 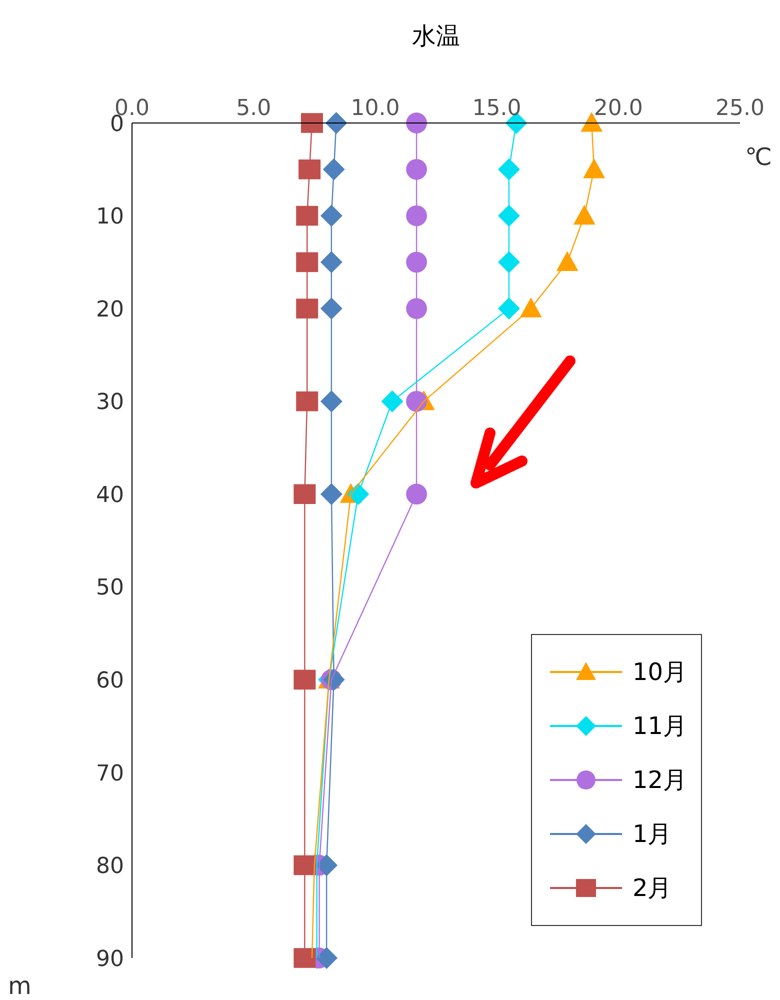 What do you see at coordinates (652, 834) in the screenshot?
I see `legend-label: 1月` at bounding box center [652, 834].